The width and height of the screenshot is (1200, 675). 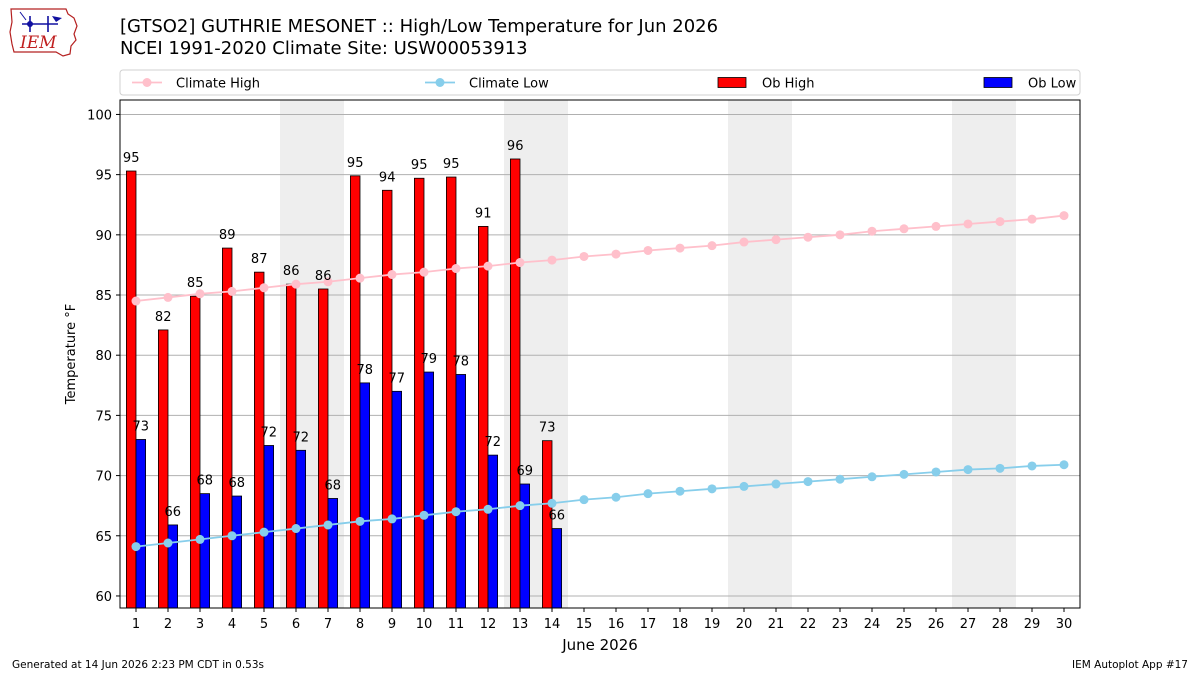 I want to click on x-tick-label: 25, so click(x=904, y=624).